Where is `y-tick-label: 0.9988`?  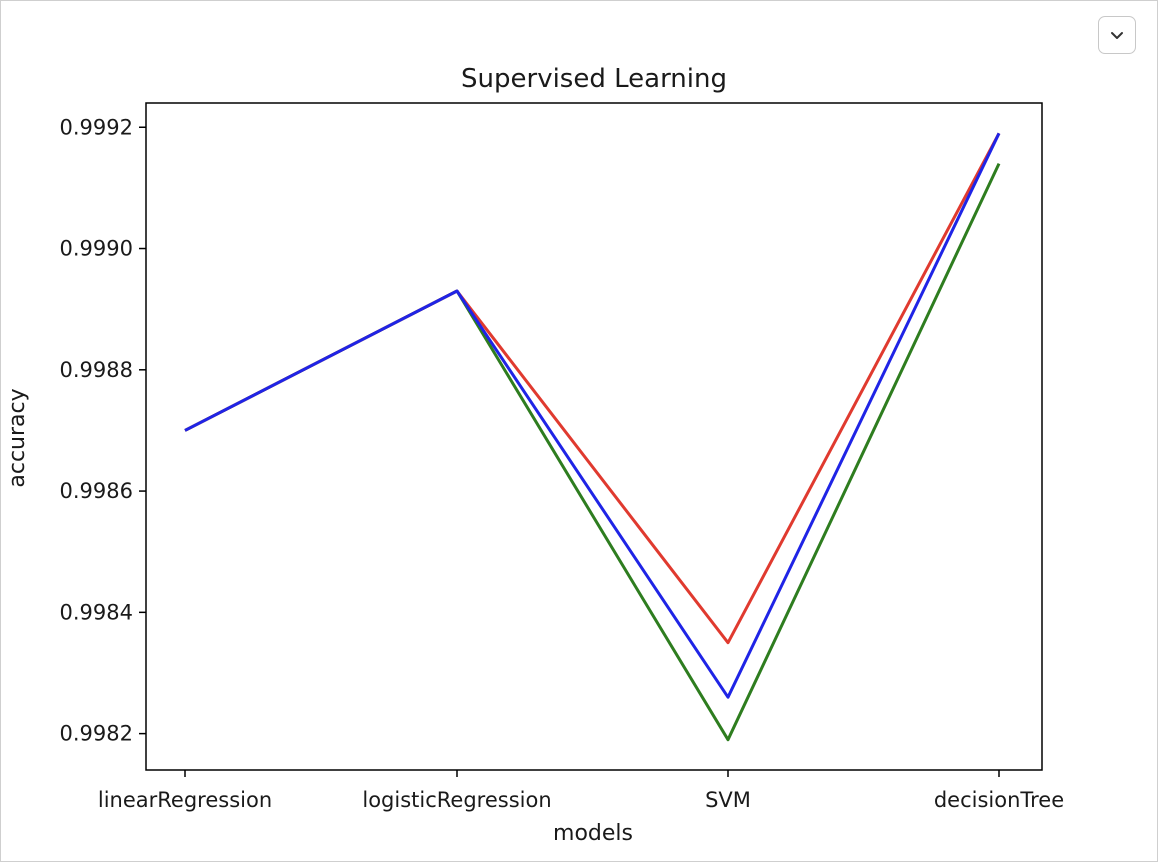 y-tick-label: 0.9988 is located at coordinates (96, 370).